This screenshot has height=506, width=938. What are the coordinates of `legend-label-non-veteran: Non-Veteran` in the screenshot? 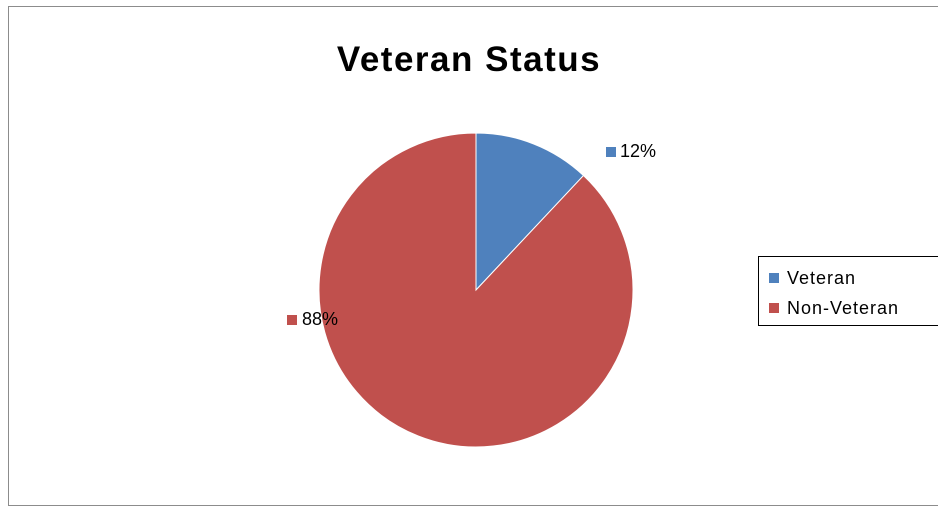 It's located at (843, 307).